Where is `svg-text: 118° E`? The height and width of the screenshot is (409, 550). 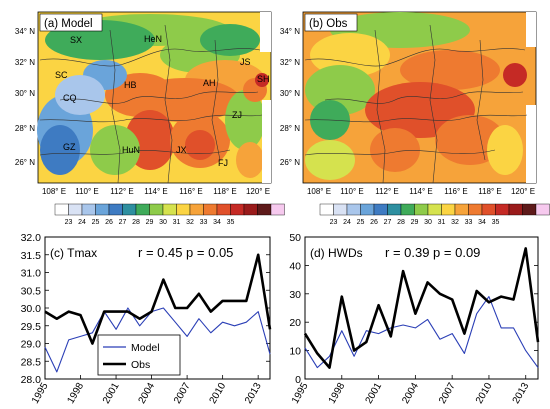
svg-text: 118° E is located at coordinates (225, 191).